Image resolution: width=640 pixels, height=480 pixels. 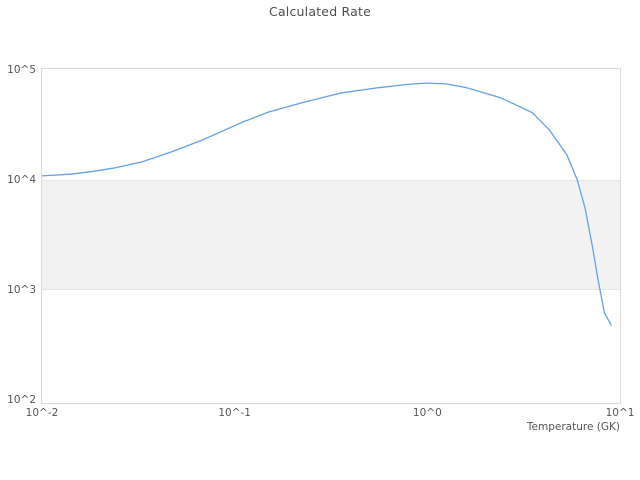 What do you see at coordinates (21, 69) in the screenshot?
I see `y-tick-label: 10^5` at bounding box center [21, 69].